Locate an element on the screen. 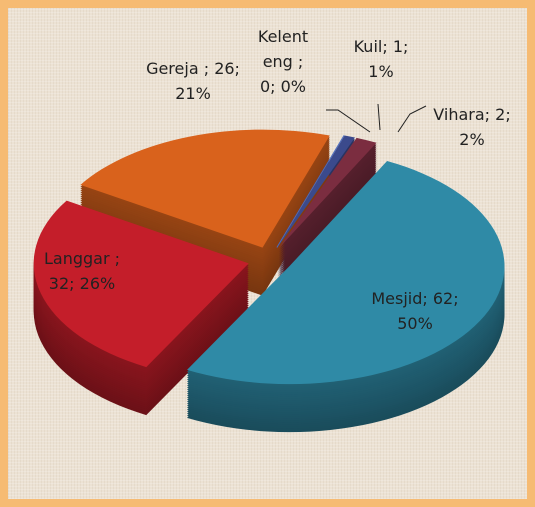 This screenshot has height=507, width=535. category-name: Gereja is located at coordinates (172, 68).